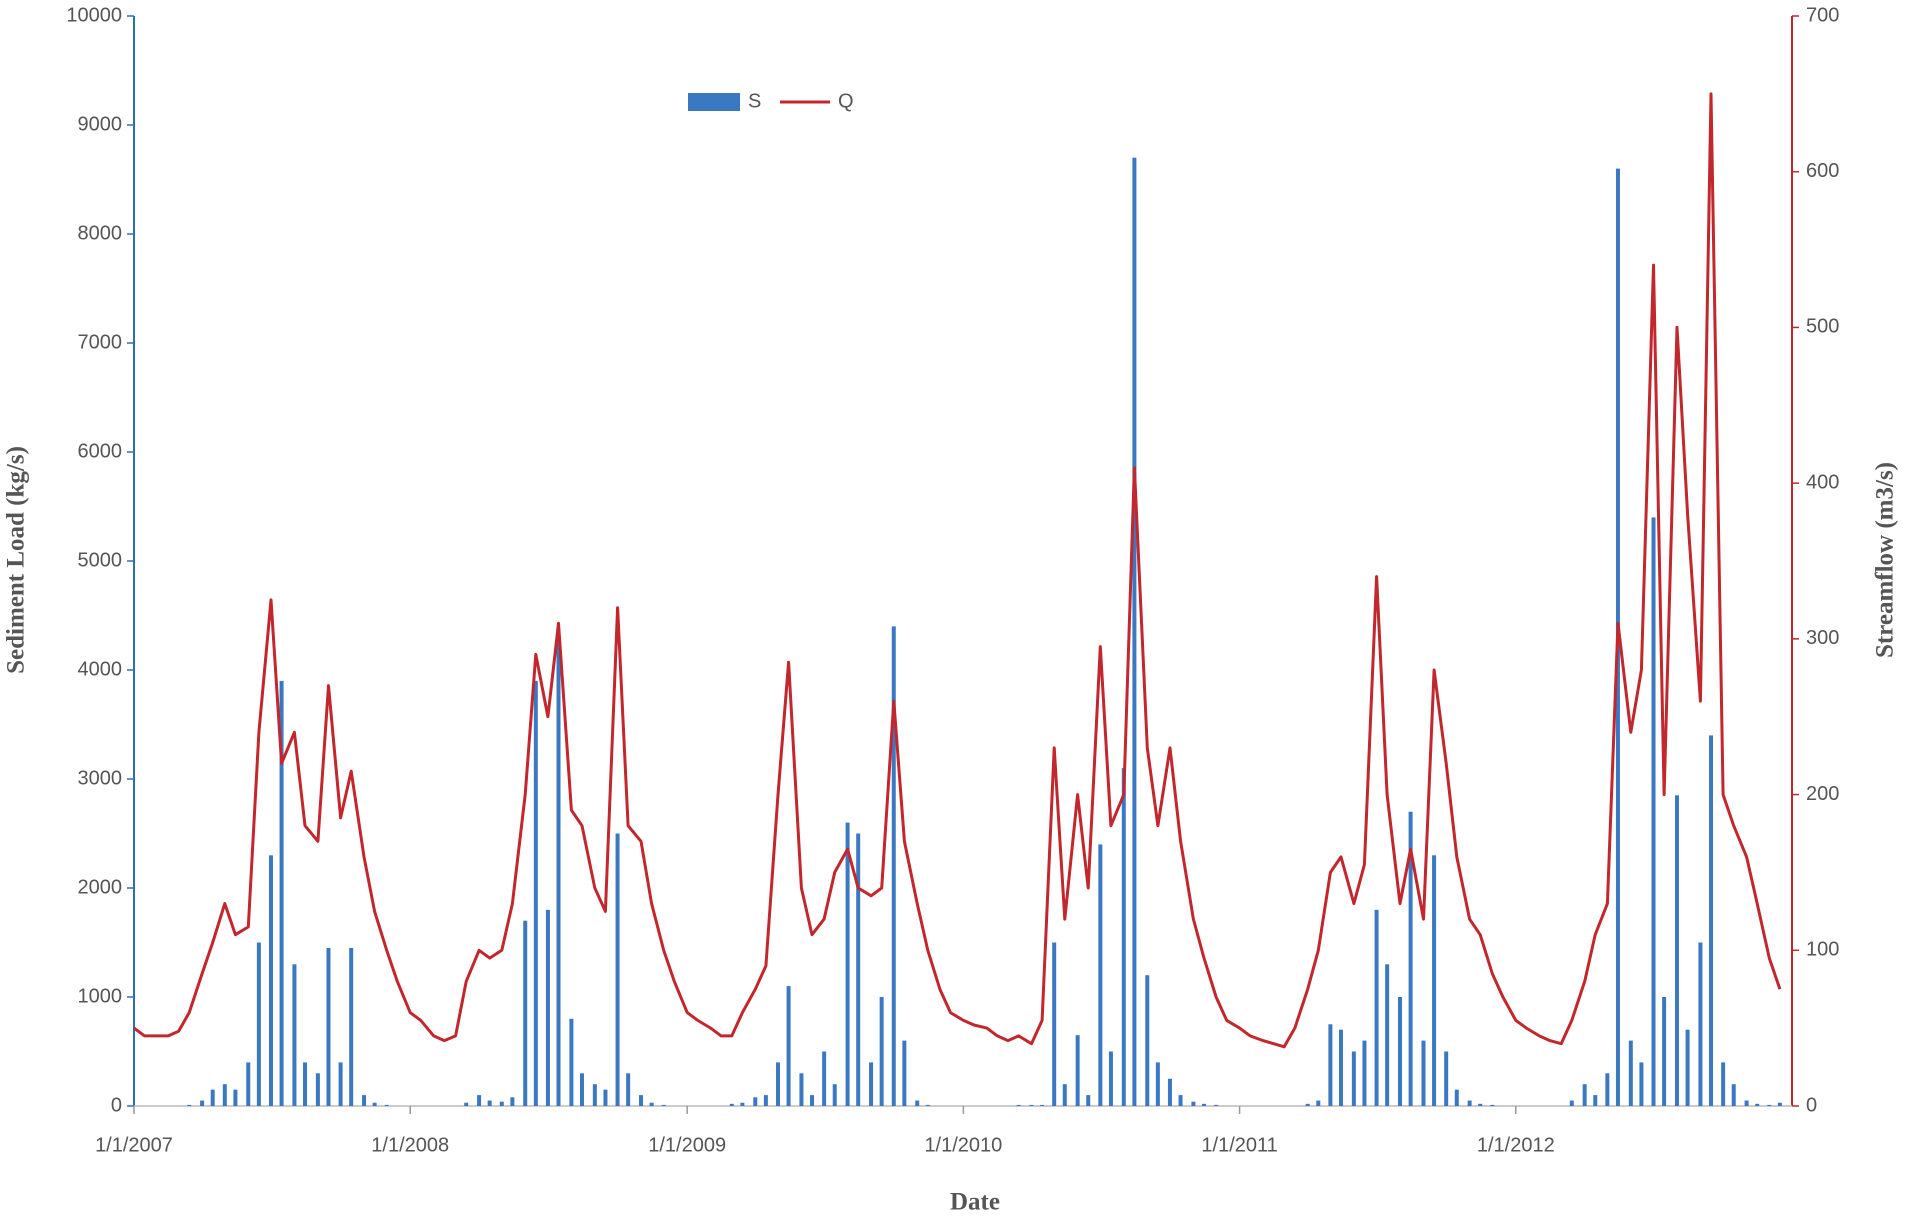 This screenshot has width=1905, height=1221. I want to click on y2-tick-label: 600, so click(1822, 171).